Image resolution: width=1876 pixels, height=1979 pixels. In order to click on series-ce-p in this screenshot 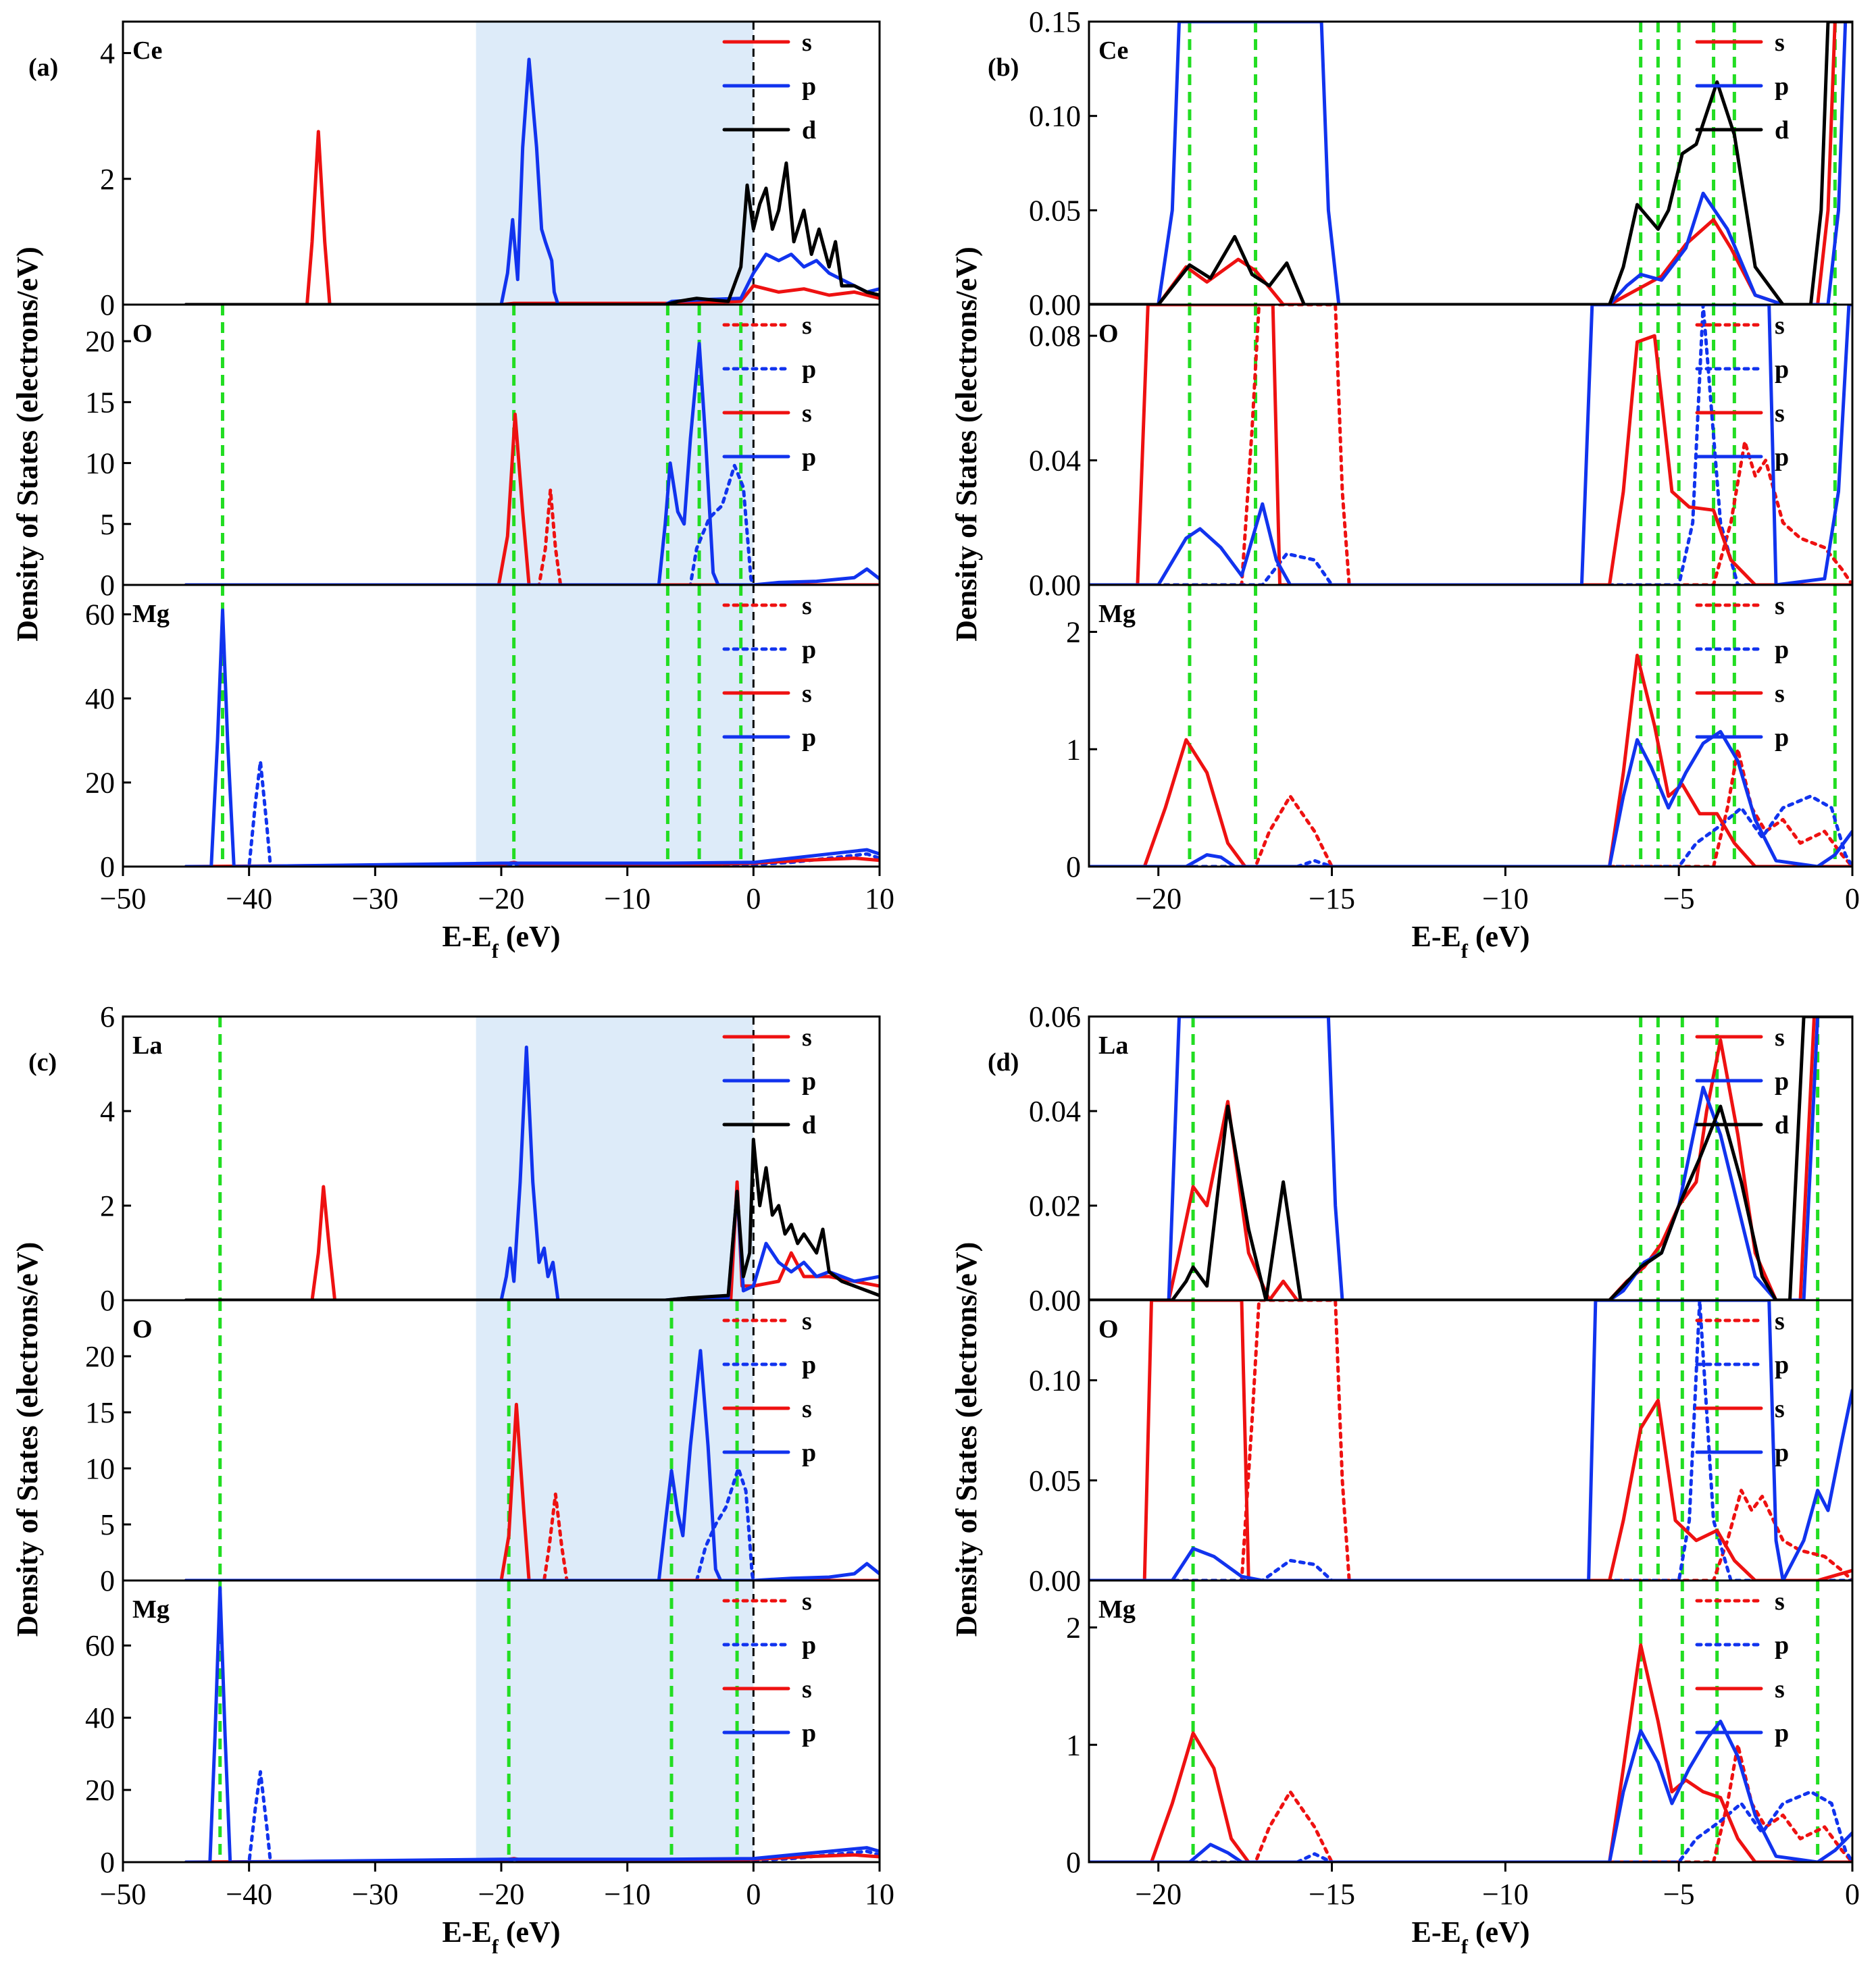, I will do `click(1470, 163)`.